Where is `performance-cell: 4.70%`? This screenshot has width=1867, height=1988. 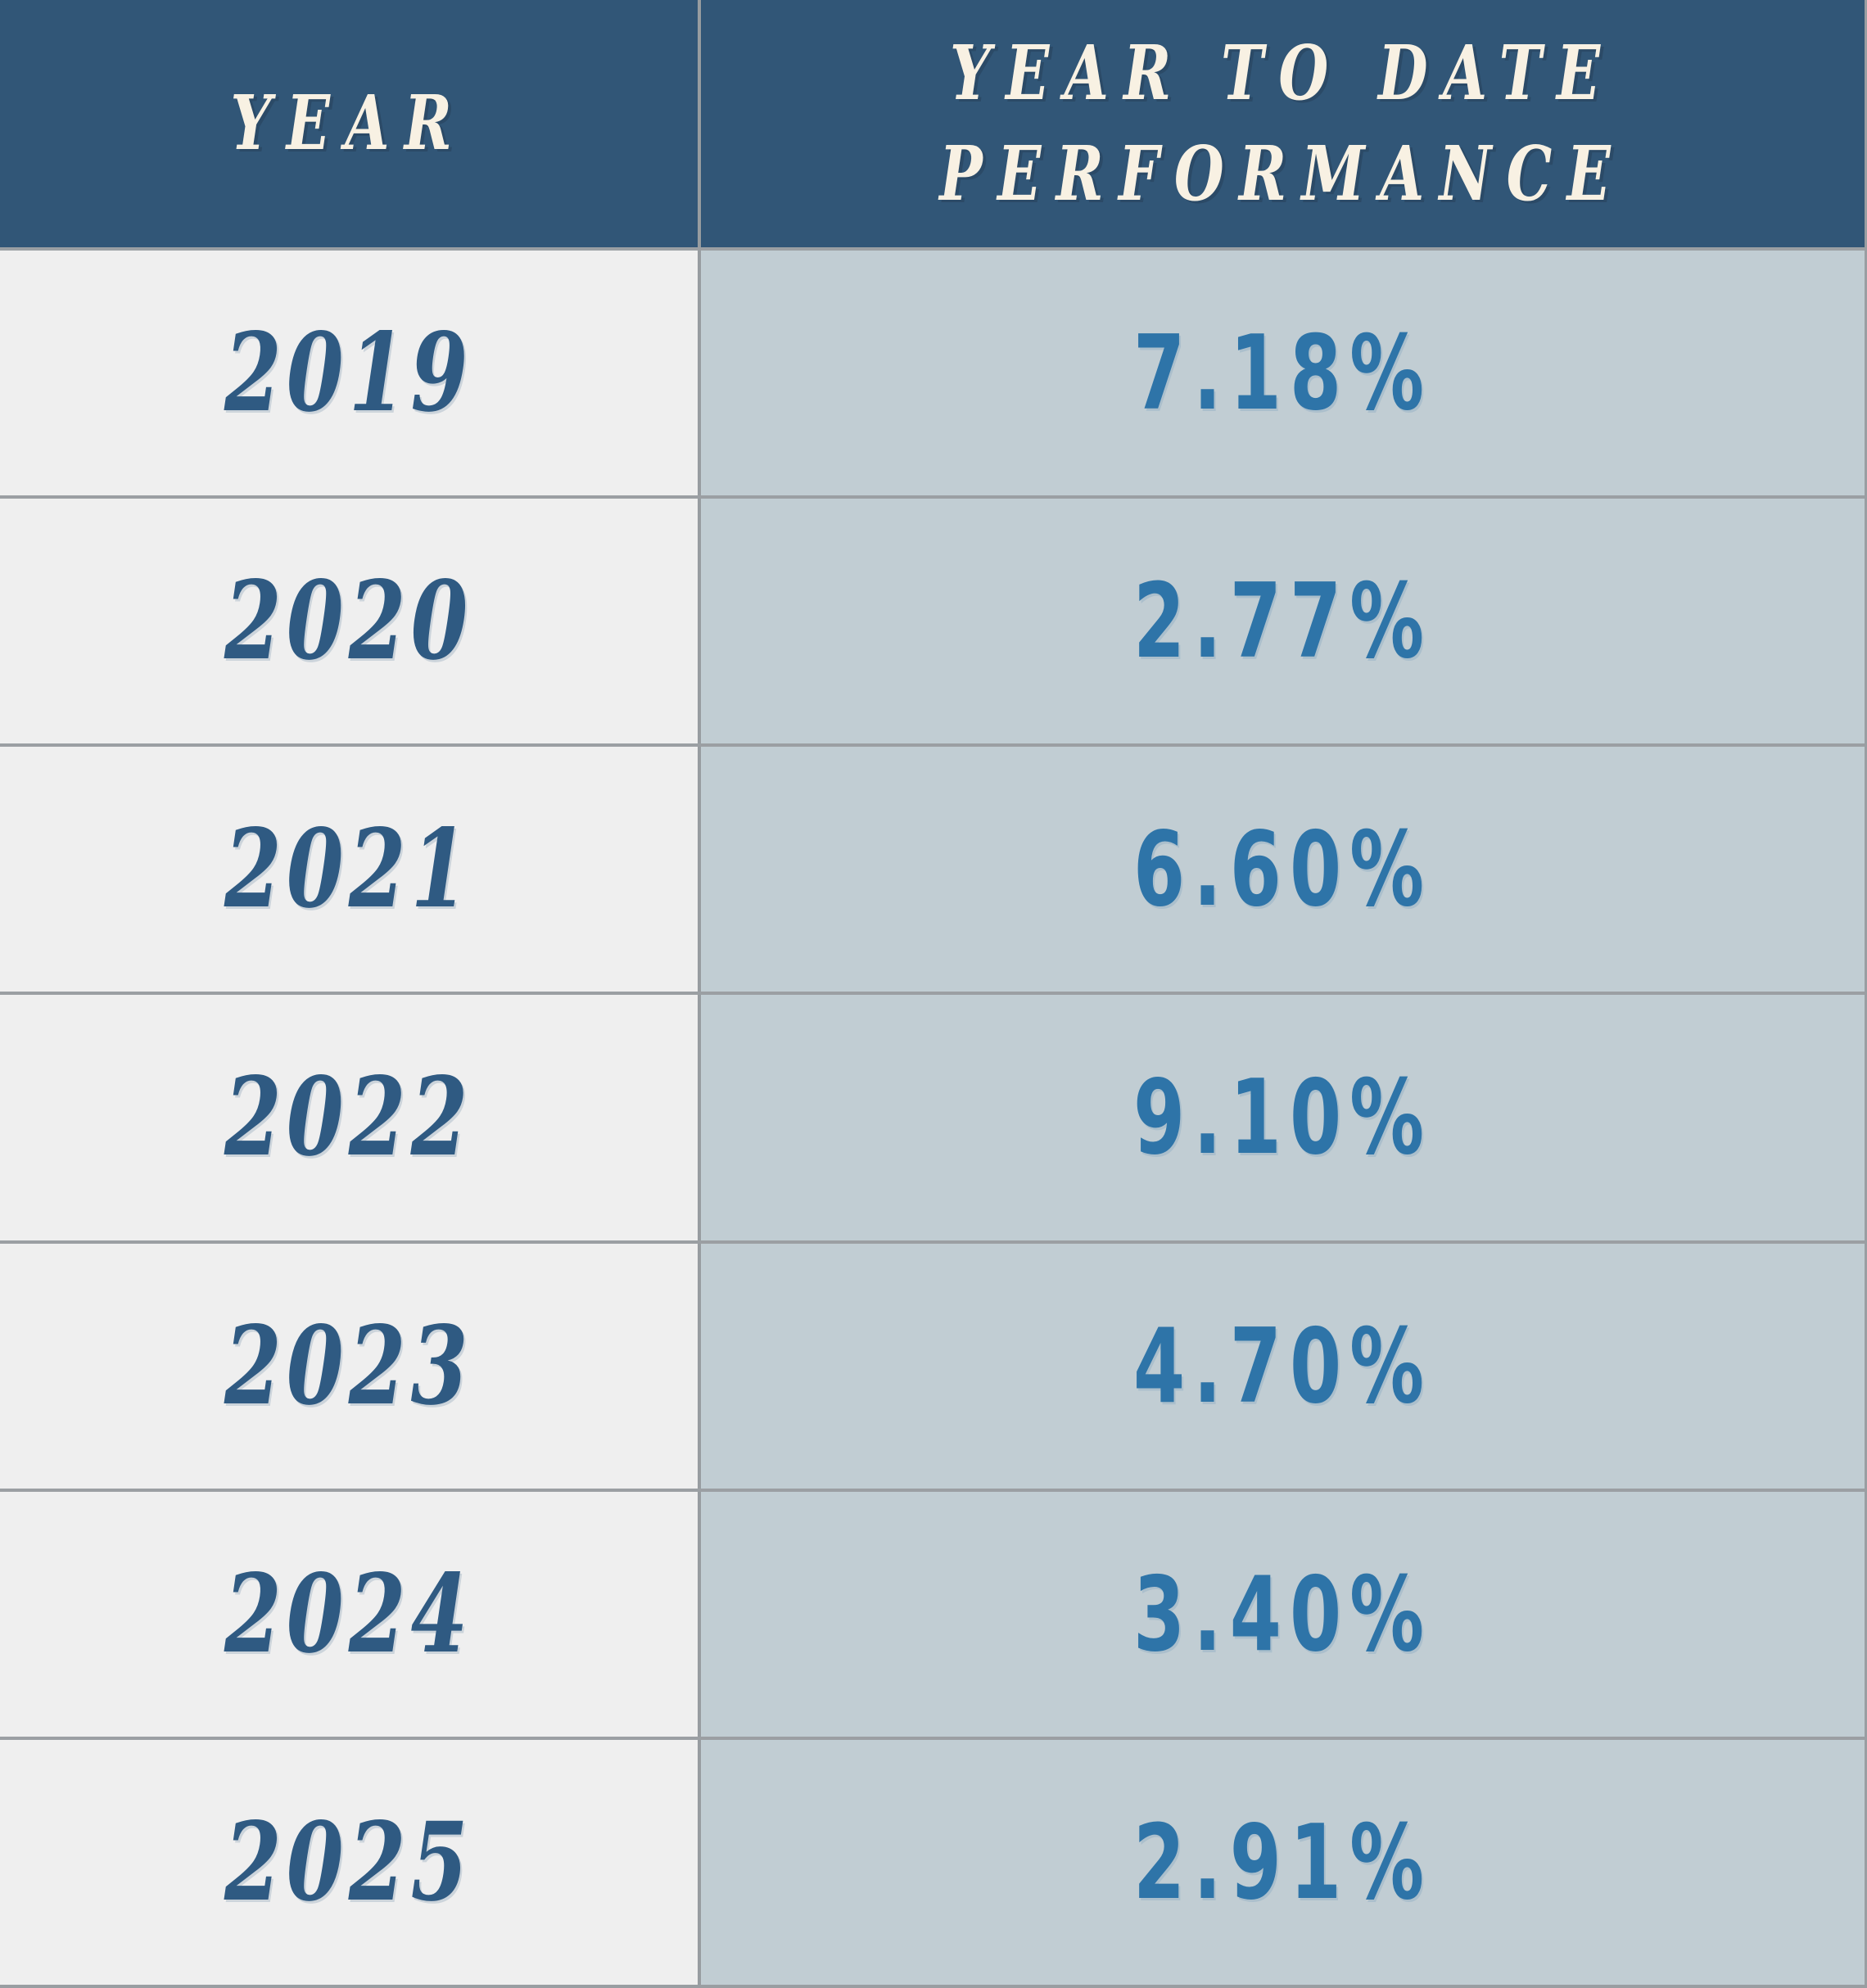 performance-cell: 4.70% is located at coordinates (1281, 1366).